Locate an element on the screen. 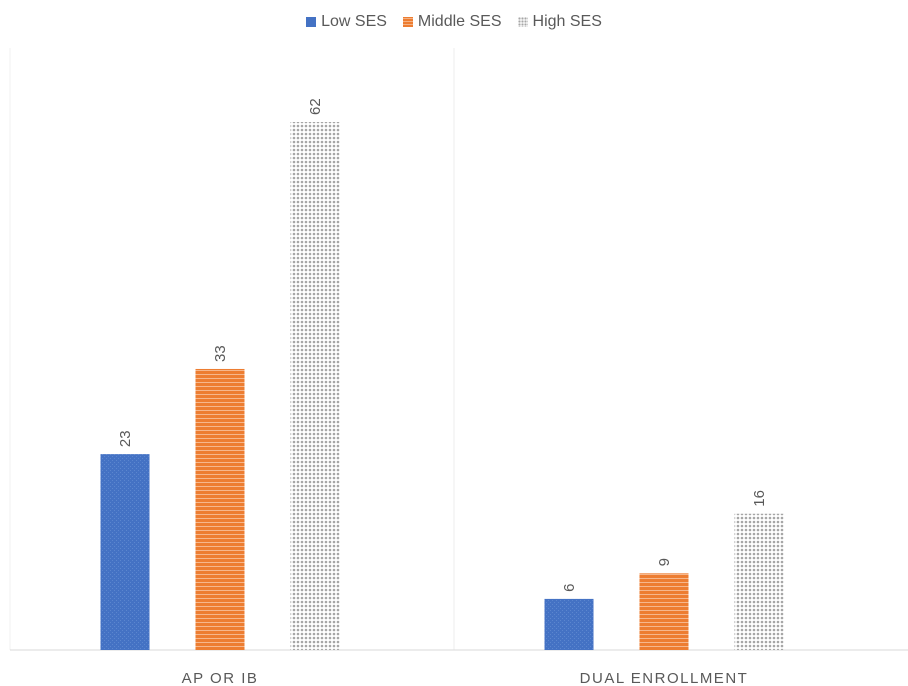  data-label: 33 is located at coordinates (220, 353).